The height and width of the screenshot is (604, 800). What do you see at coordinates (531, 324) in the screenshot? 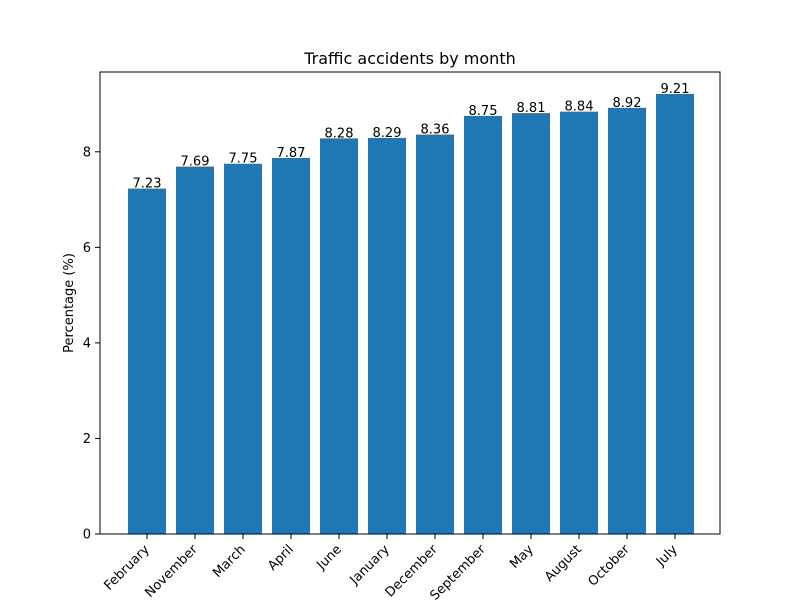
I see `bar-may` at bounding box center [531, 324].